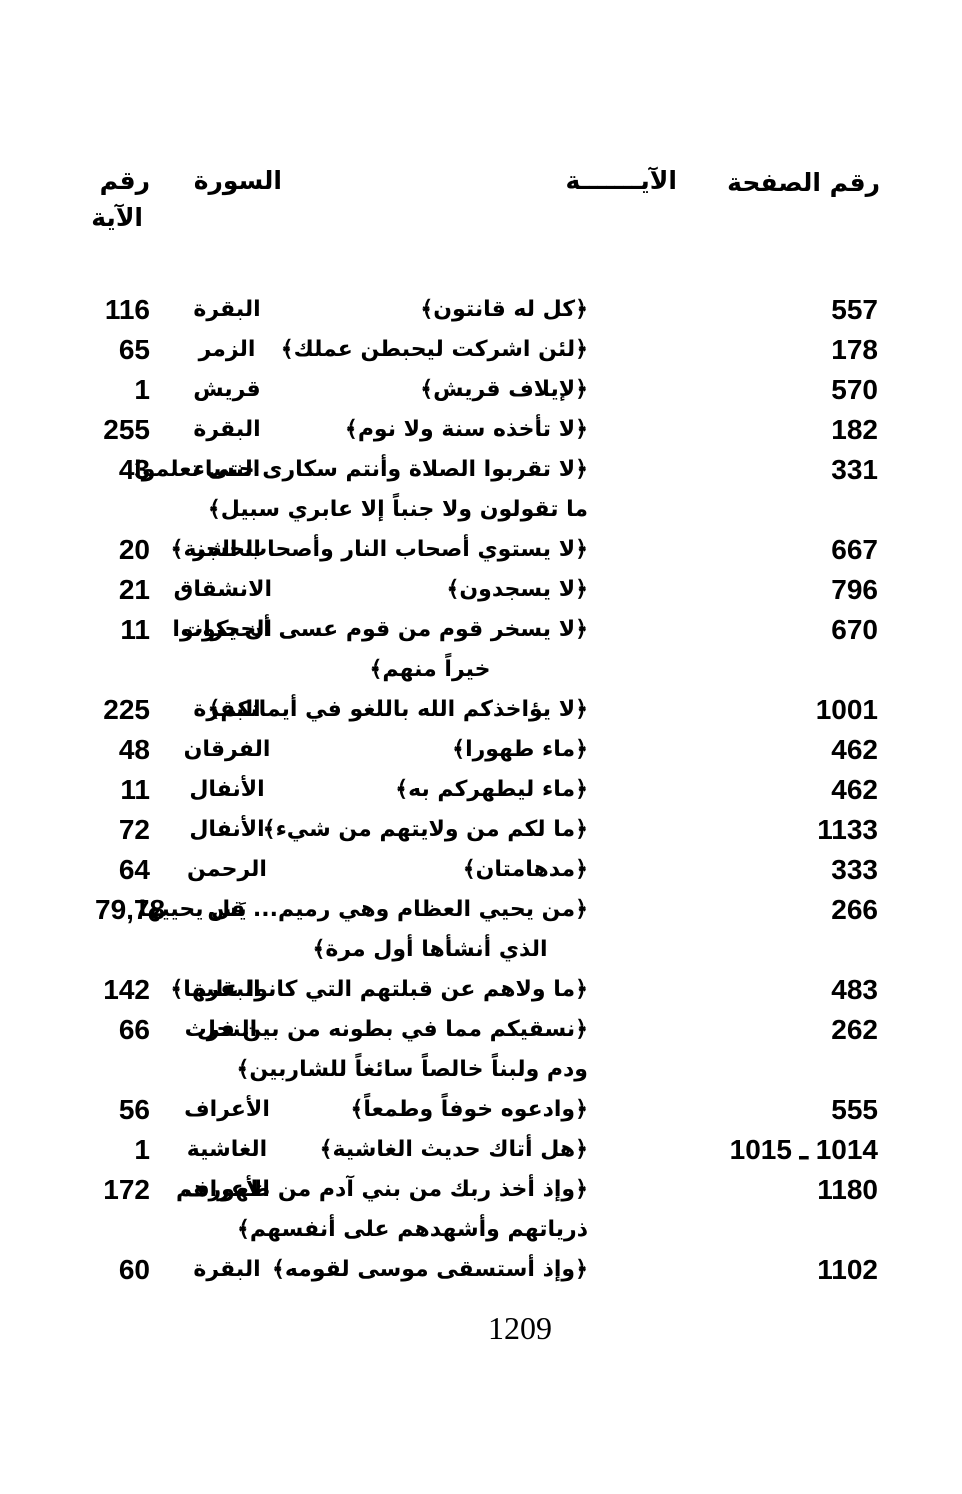 The width and height of the screenshot is (962, 1494). Describe the element at coordinates (466, 429) in the screenshot. I see `verse-line: ﴿لا تأخذه سنة ولا نوم﴾` at that location.